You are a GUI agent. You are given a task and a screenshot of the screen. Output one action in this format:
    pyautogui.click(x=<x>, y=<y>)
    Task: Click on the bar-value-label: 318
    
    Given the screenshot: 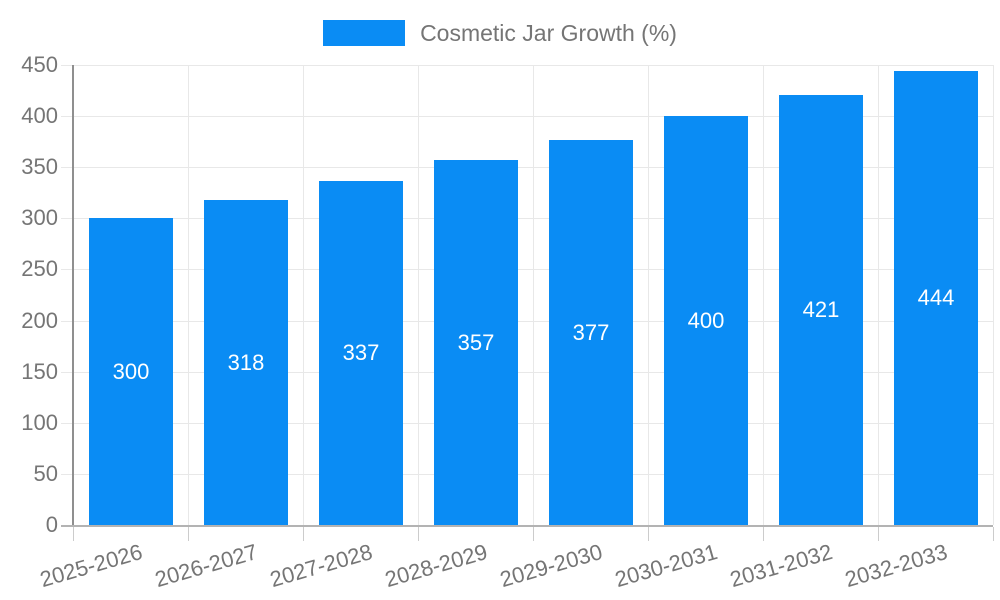 What is the action you would take?
    pyautogui.click(x=246, y=362)
    